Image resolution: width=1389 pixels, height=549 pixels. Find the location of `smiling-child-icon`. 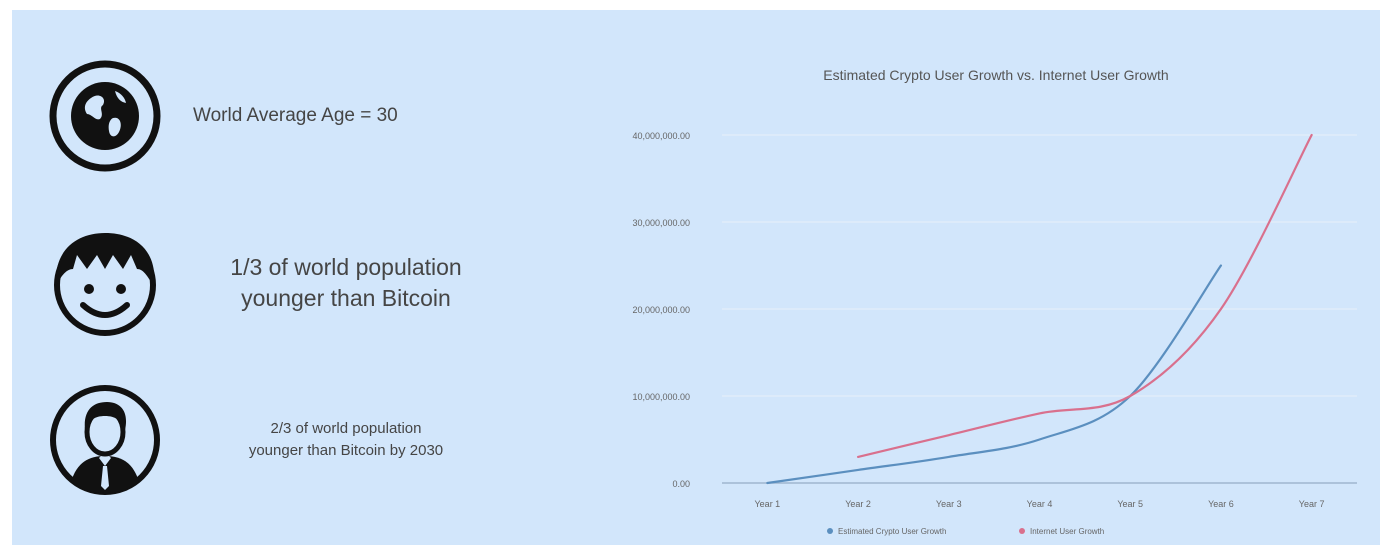

smiling-child-icon is located at coordinates (105, 283).